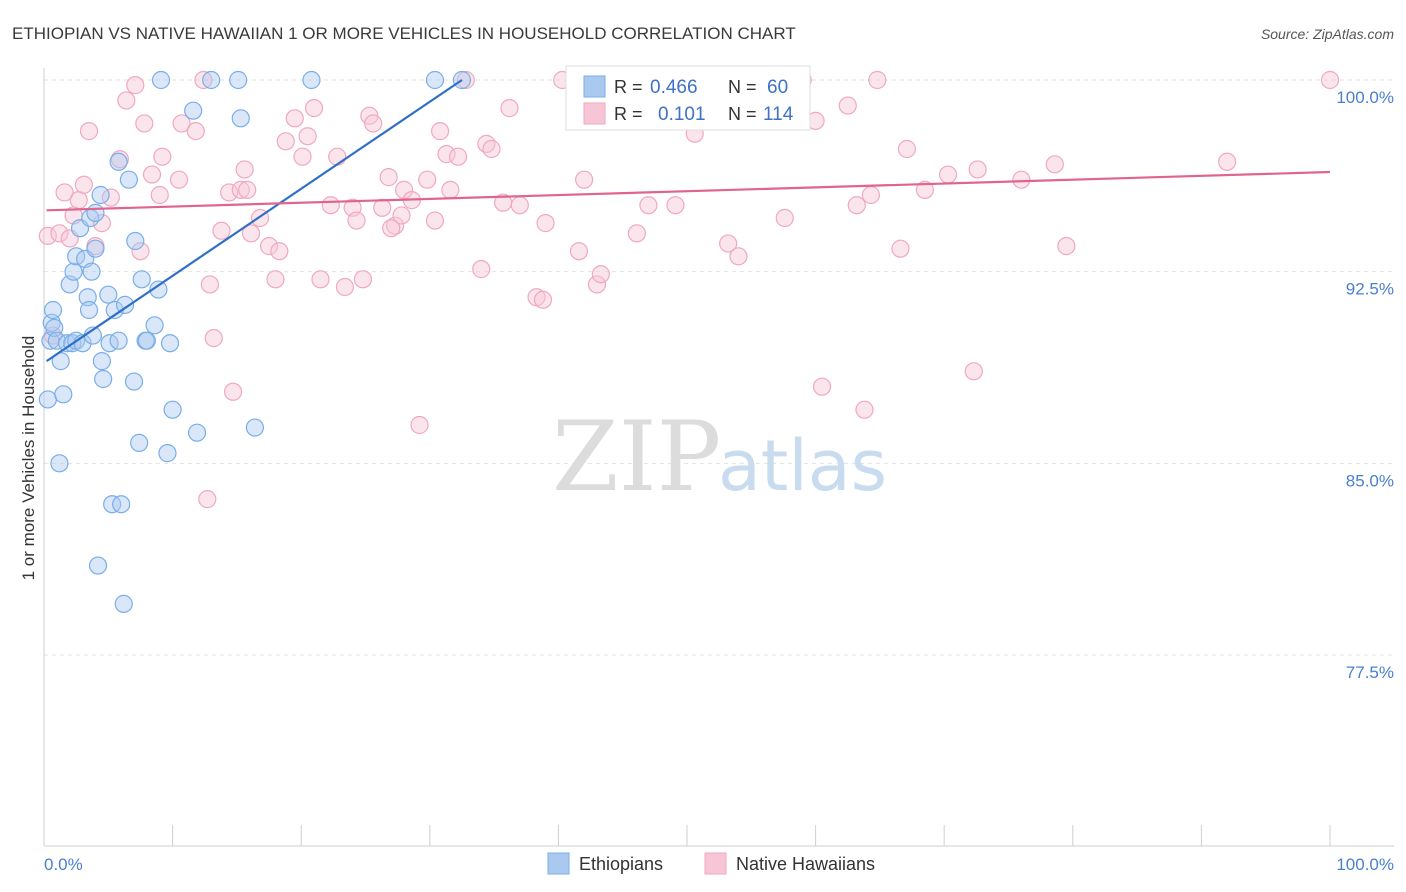  I want to click on y-tick-label-2: 85.0%, so click(1370, 480).